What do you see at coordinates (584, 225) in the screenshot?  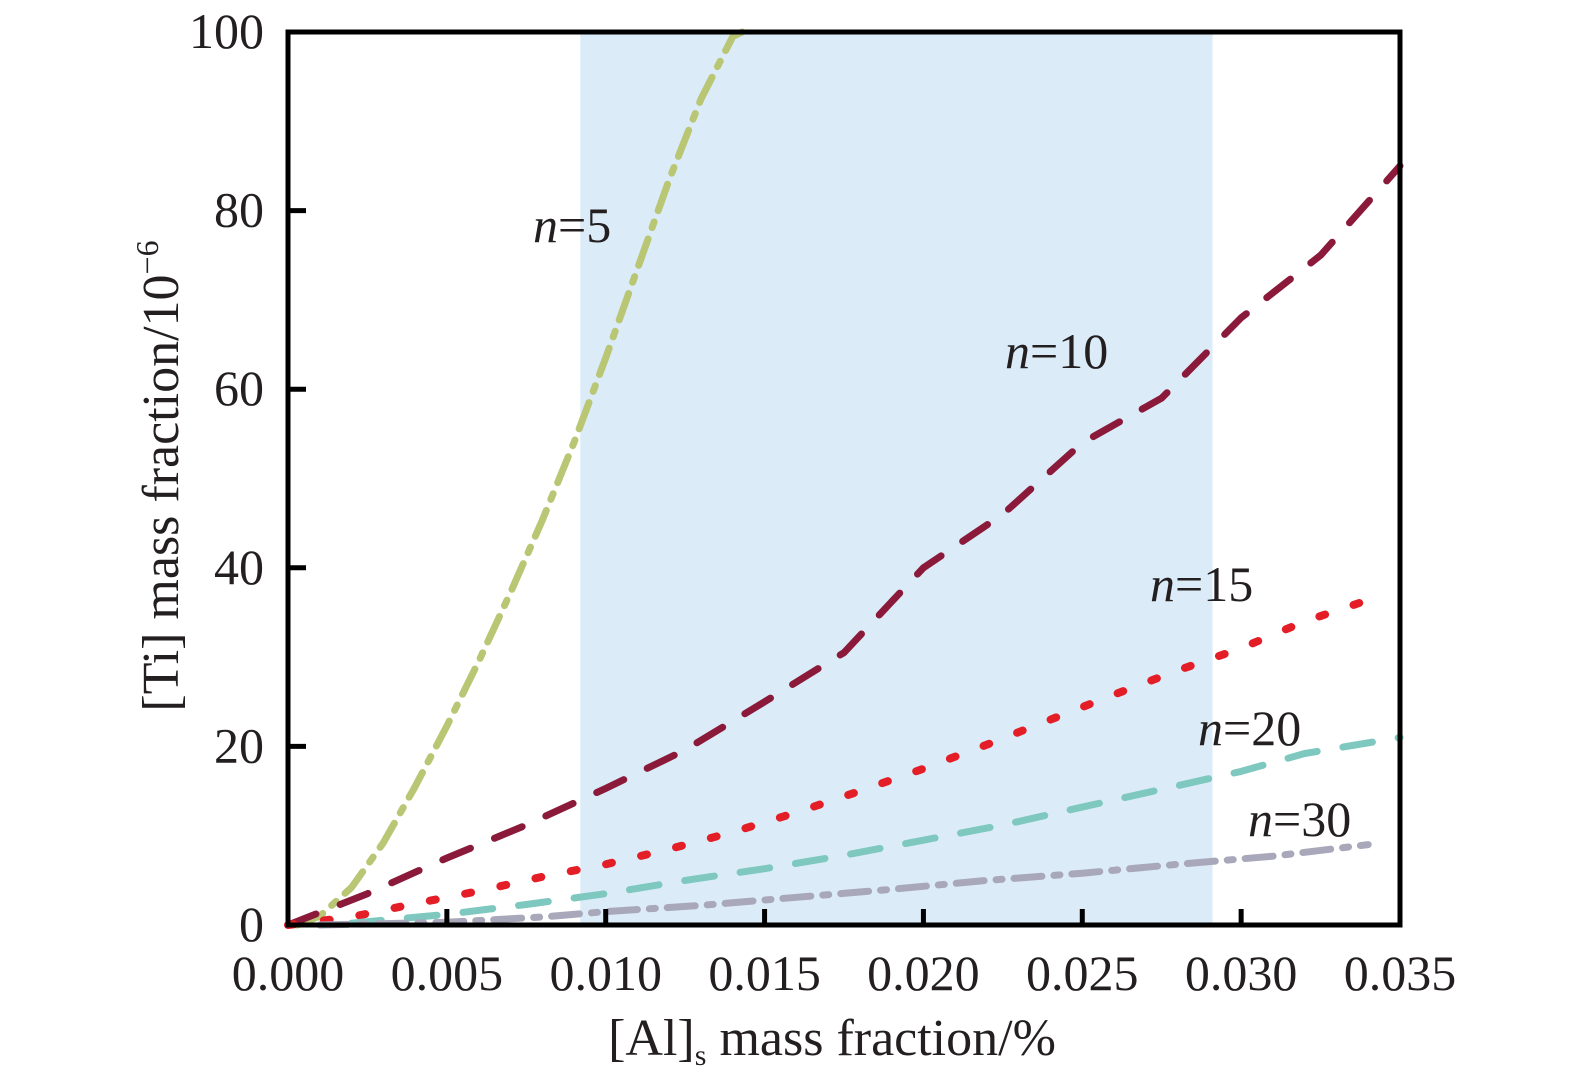 I see `series-label-value: =5` at bounding box center [584, 225].